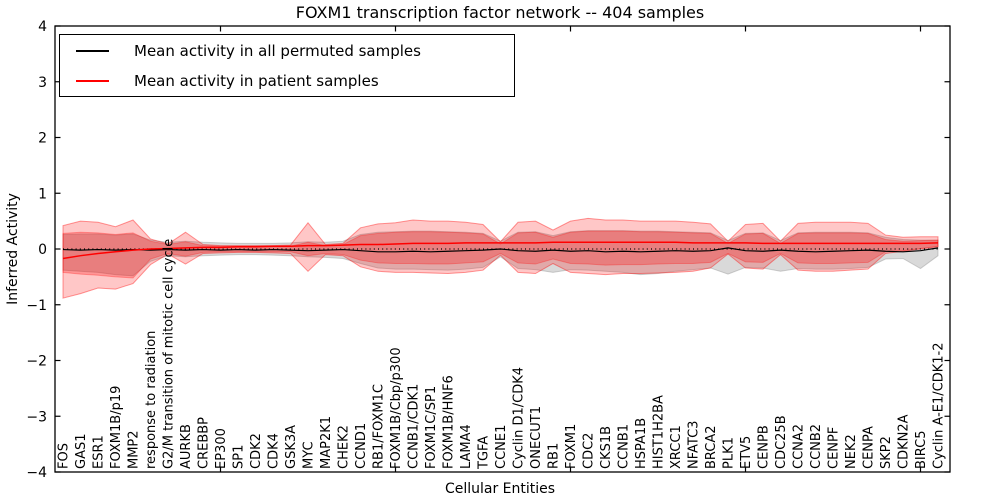  I want to click on x-tick-label: CCNB1/CDK1, so click(414, 426).